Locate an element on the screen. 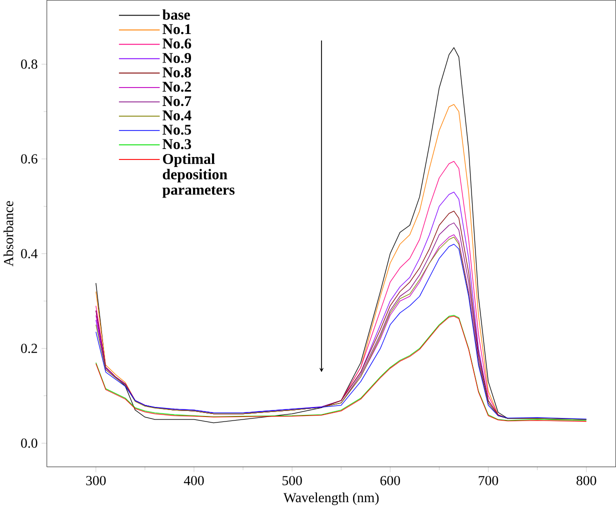 The image size is (616, 509). legend-label: No.7 is located at coordinates (177, 101).